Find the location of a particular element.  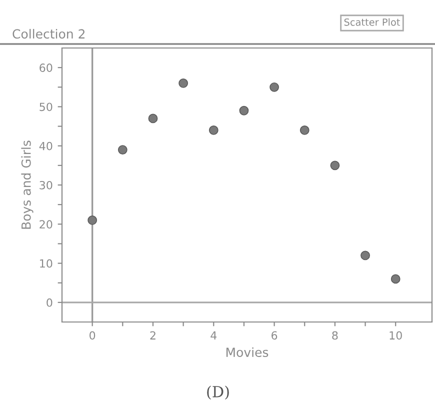

x-tick-label: 4 is located at coordinates (213, 335).